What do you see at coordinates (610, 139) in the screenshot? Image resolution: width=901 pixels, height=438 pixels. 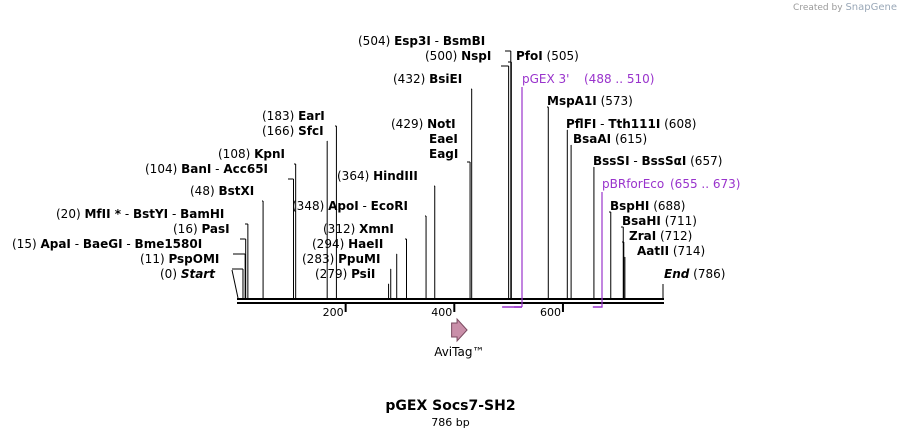 I see `site-label: BsaAI (615)` at bounding box center [610, 139].